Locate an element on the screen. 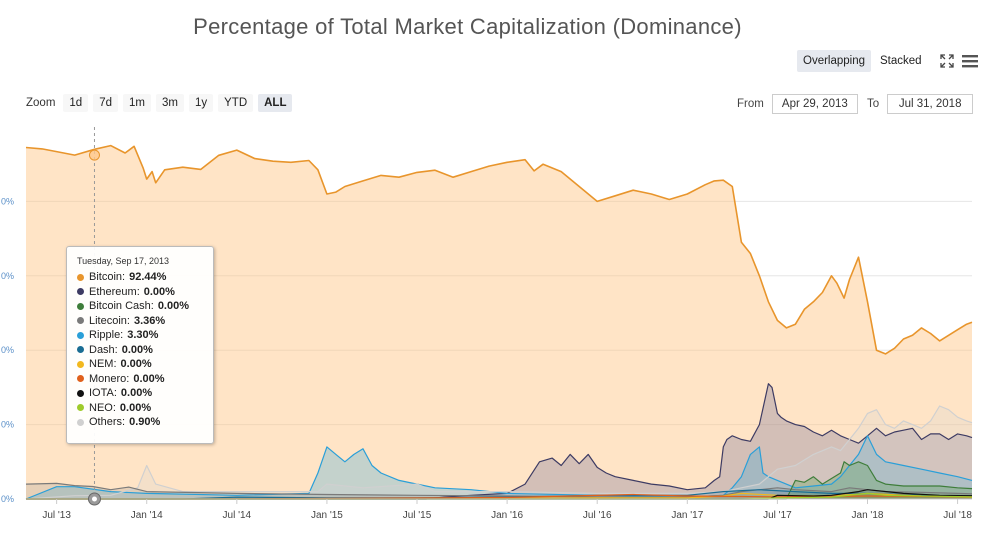  dash-line is located at coordinates (499, 494).